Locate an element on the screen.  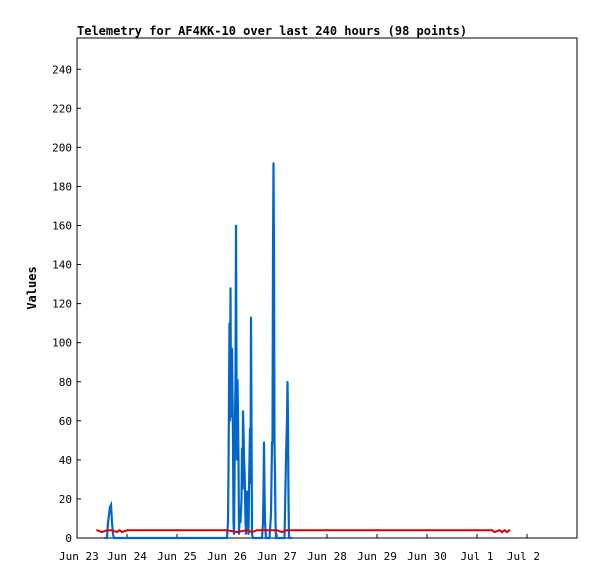
y-tick-label: 80 is located at coordinates (65, 382).